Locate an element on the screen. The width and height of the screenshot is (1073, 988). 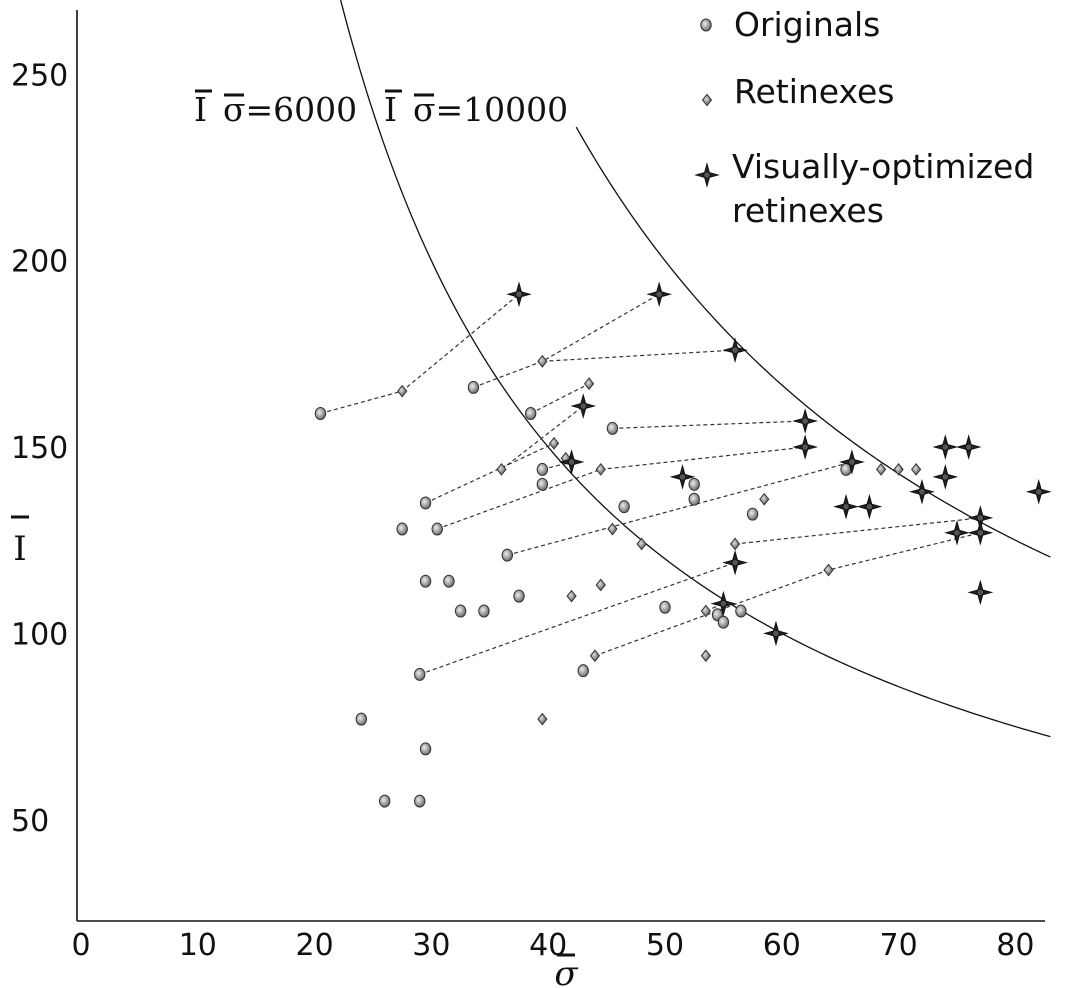
curve-label-10000: I σ=10000 is located at coordinates (476, 109).